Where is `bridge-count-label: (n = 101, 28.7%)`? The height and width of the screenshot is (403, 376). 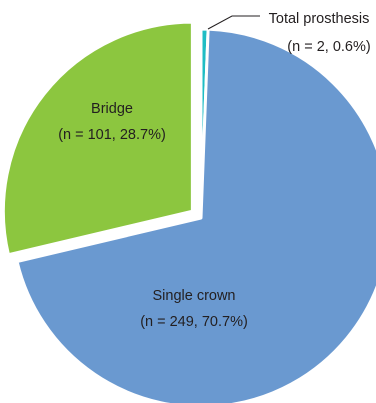 bridge-count-label: (n = 101, 28.7%) is located at coordinates (112, 135).